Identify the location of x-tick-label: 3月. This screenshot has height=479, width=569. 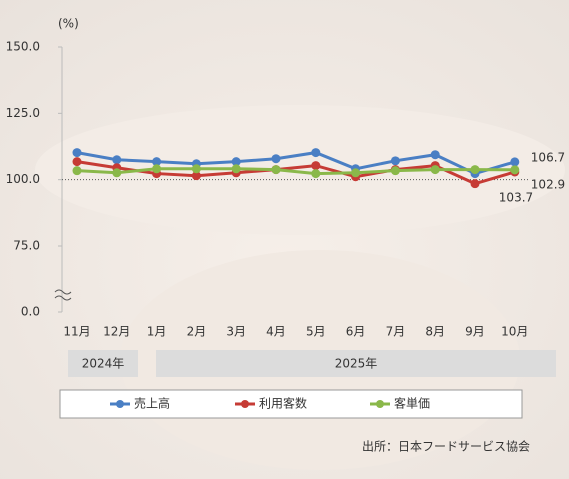
(236, 332).